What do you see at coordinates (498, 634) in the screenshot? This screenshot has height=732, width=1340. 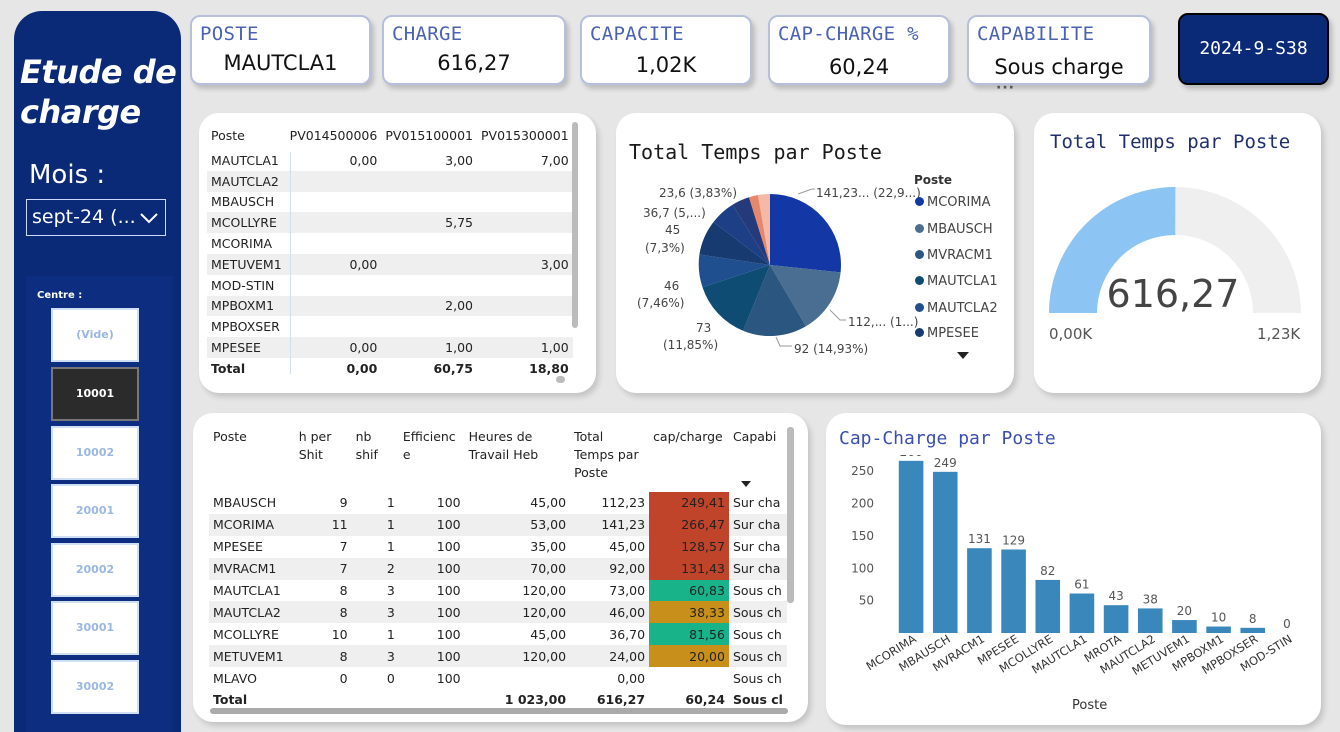 I see `table-row: MCOLLYRE 10 1 100 45,00 36,70 81,56 Sous ch` at bounding box center [498, 634].